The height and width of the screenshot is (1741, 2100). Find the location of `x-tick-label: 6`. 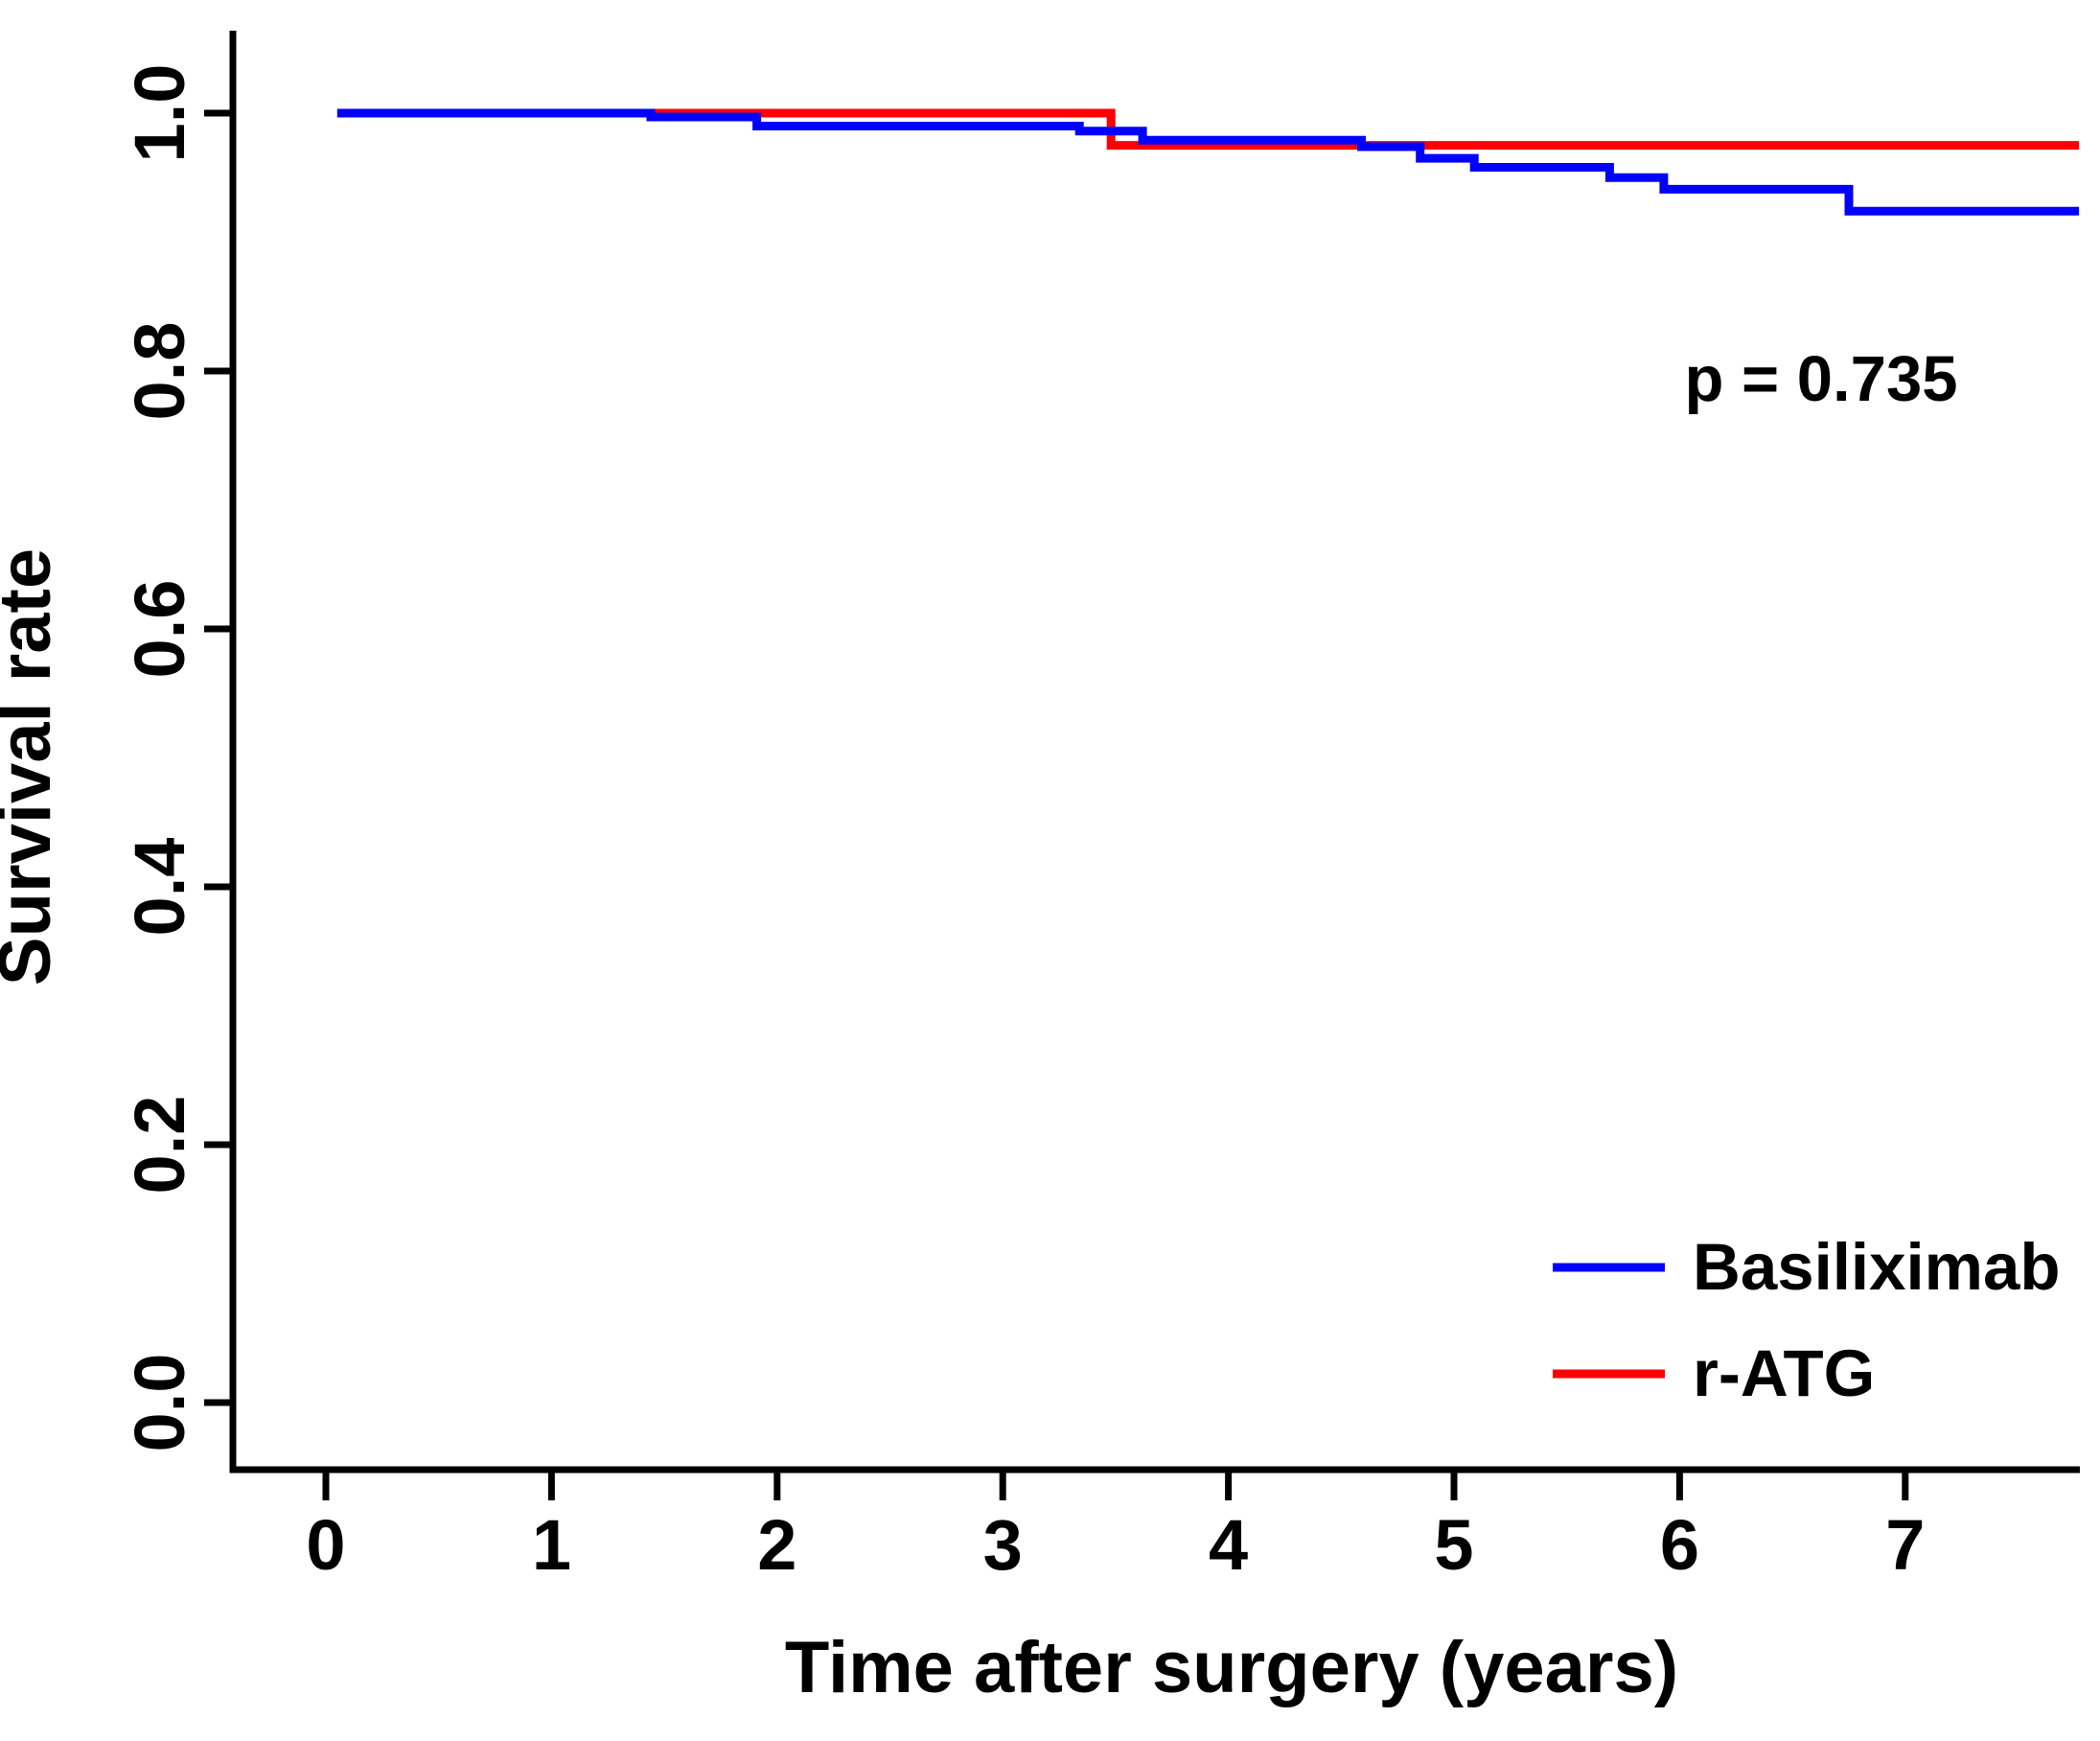

x-tick-label: 6 is located at coordinates (1679, 1545).